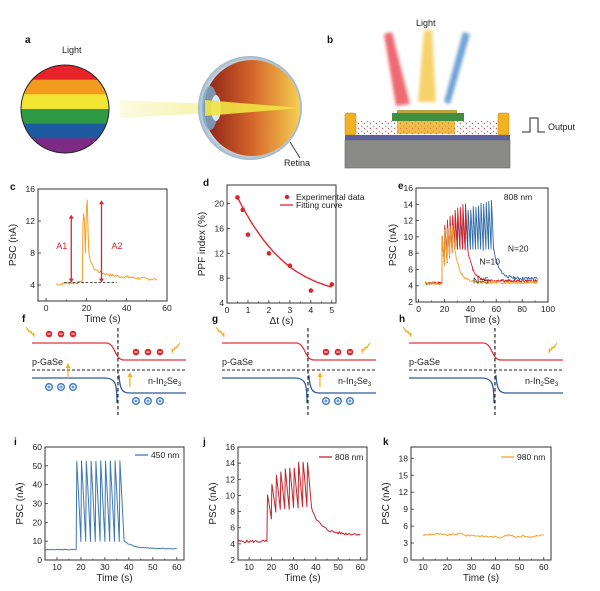  What do you see at coordinates (129, 567) in the screenshot?
I see `x-tick-label: 40` at bounding box center [129, 567].